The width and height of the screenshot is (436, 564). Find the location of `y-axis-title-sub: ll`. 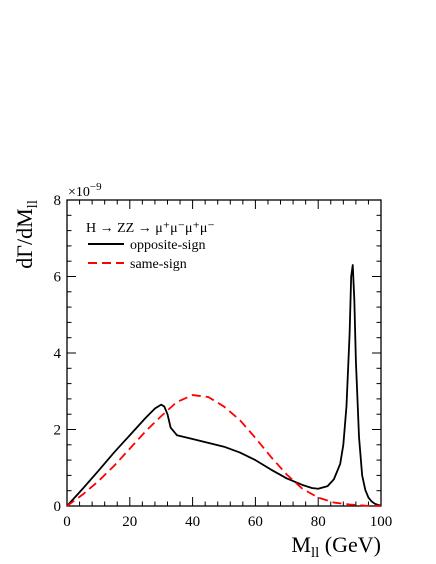

y-axis-title-sub: ll is located at coordinates (33, 204).